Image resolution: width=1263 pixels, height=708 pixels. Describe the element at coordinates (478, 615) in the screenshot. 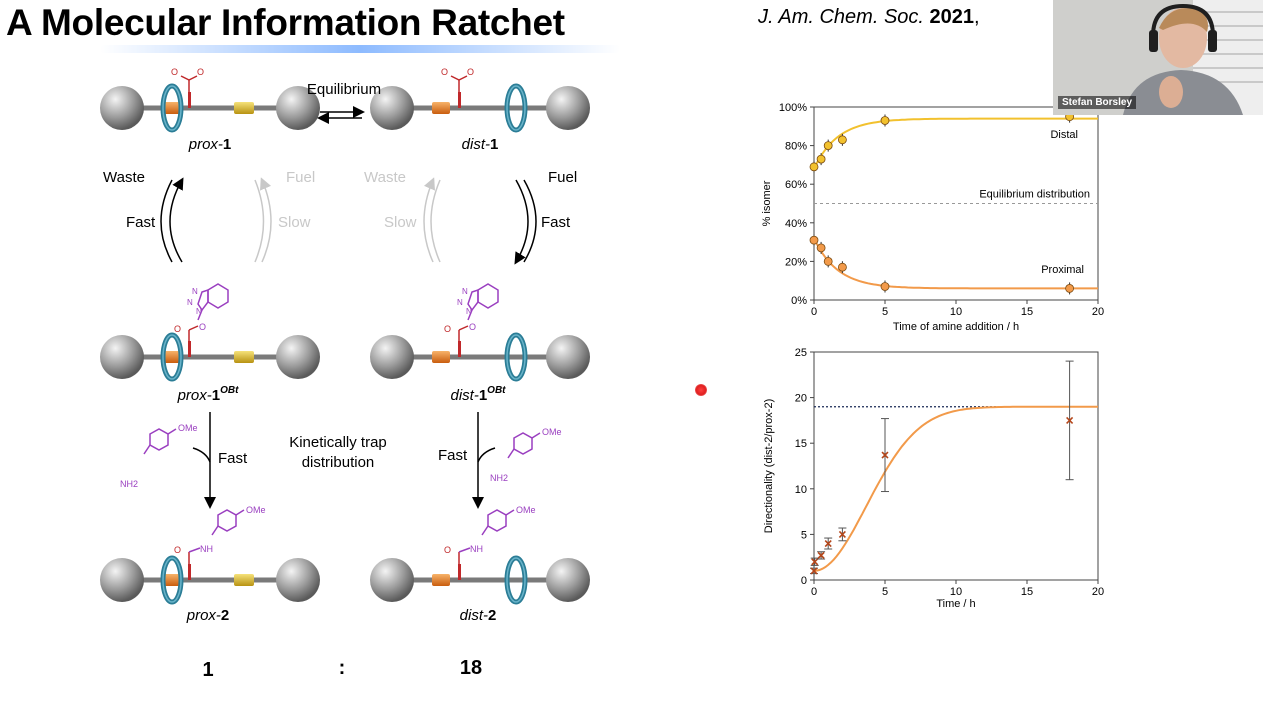

I see `dist-2-label: dist-2` at that location.